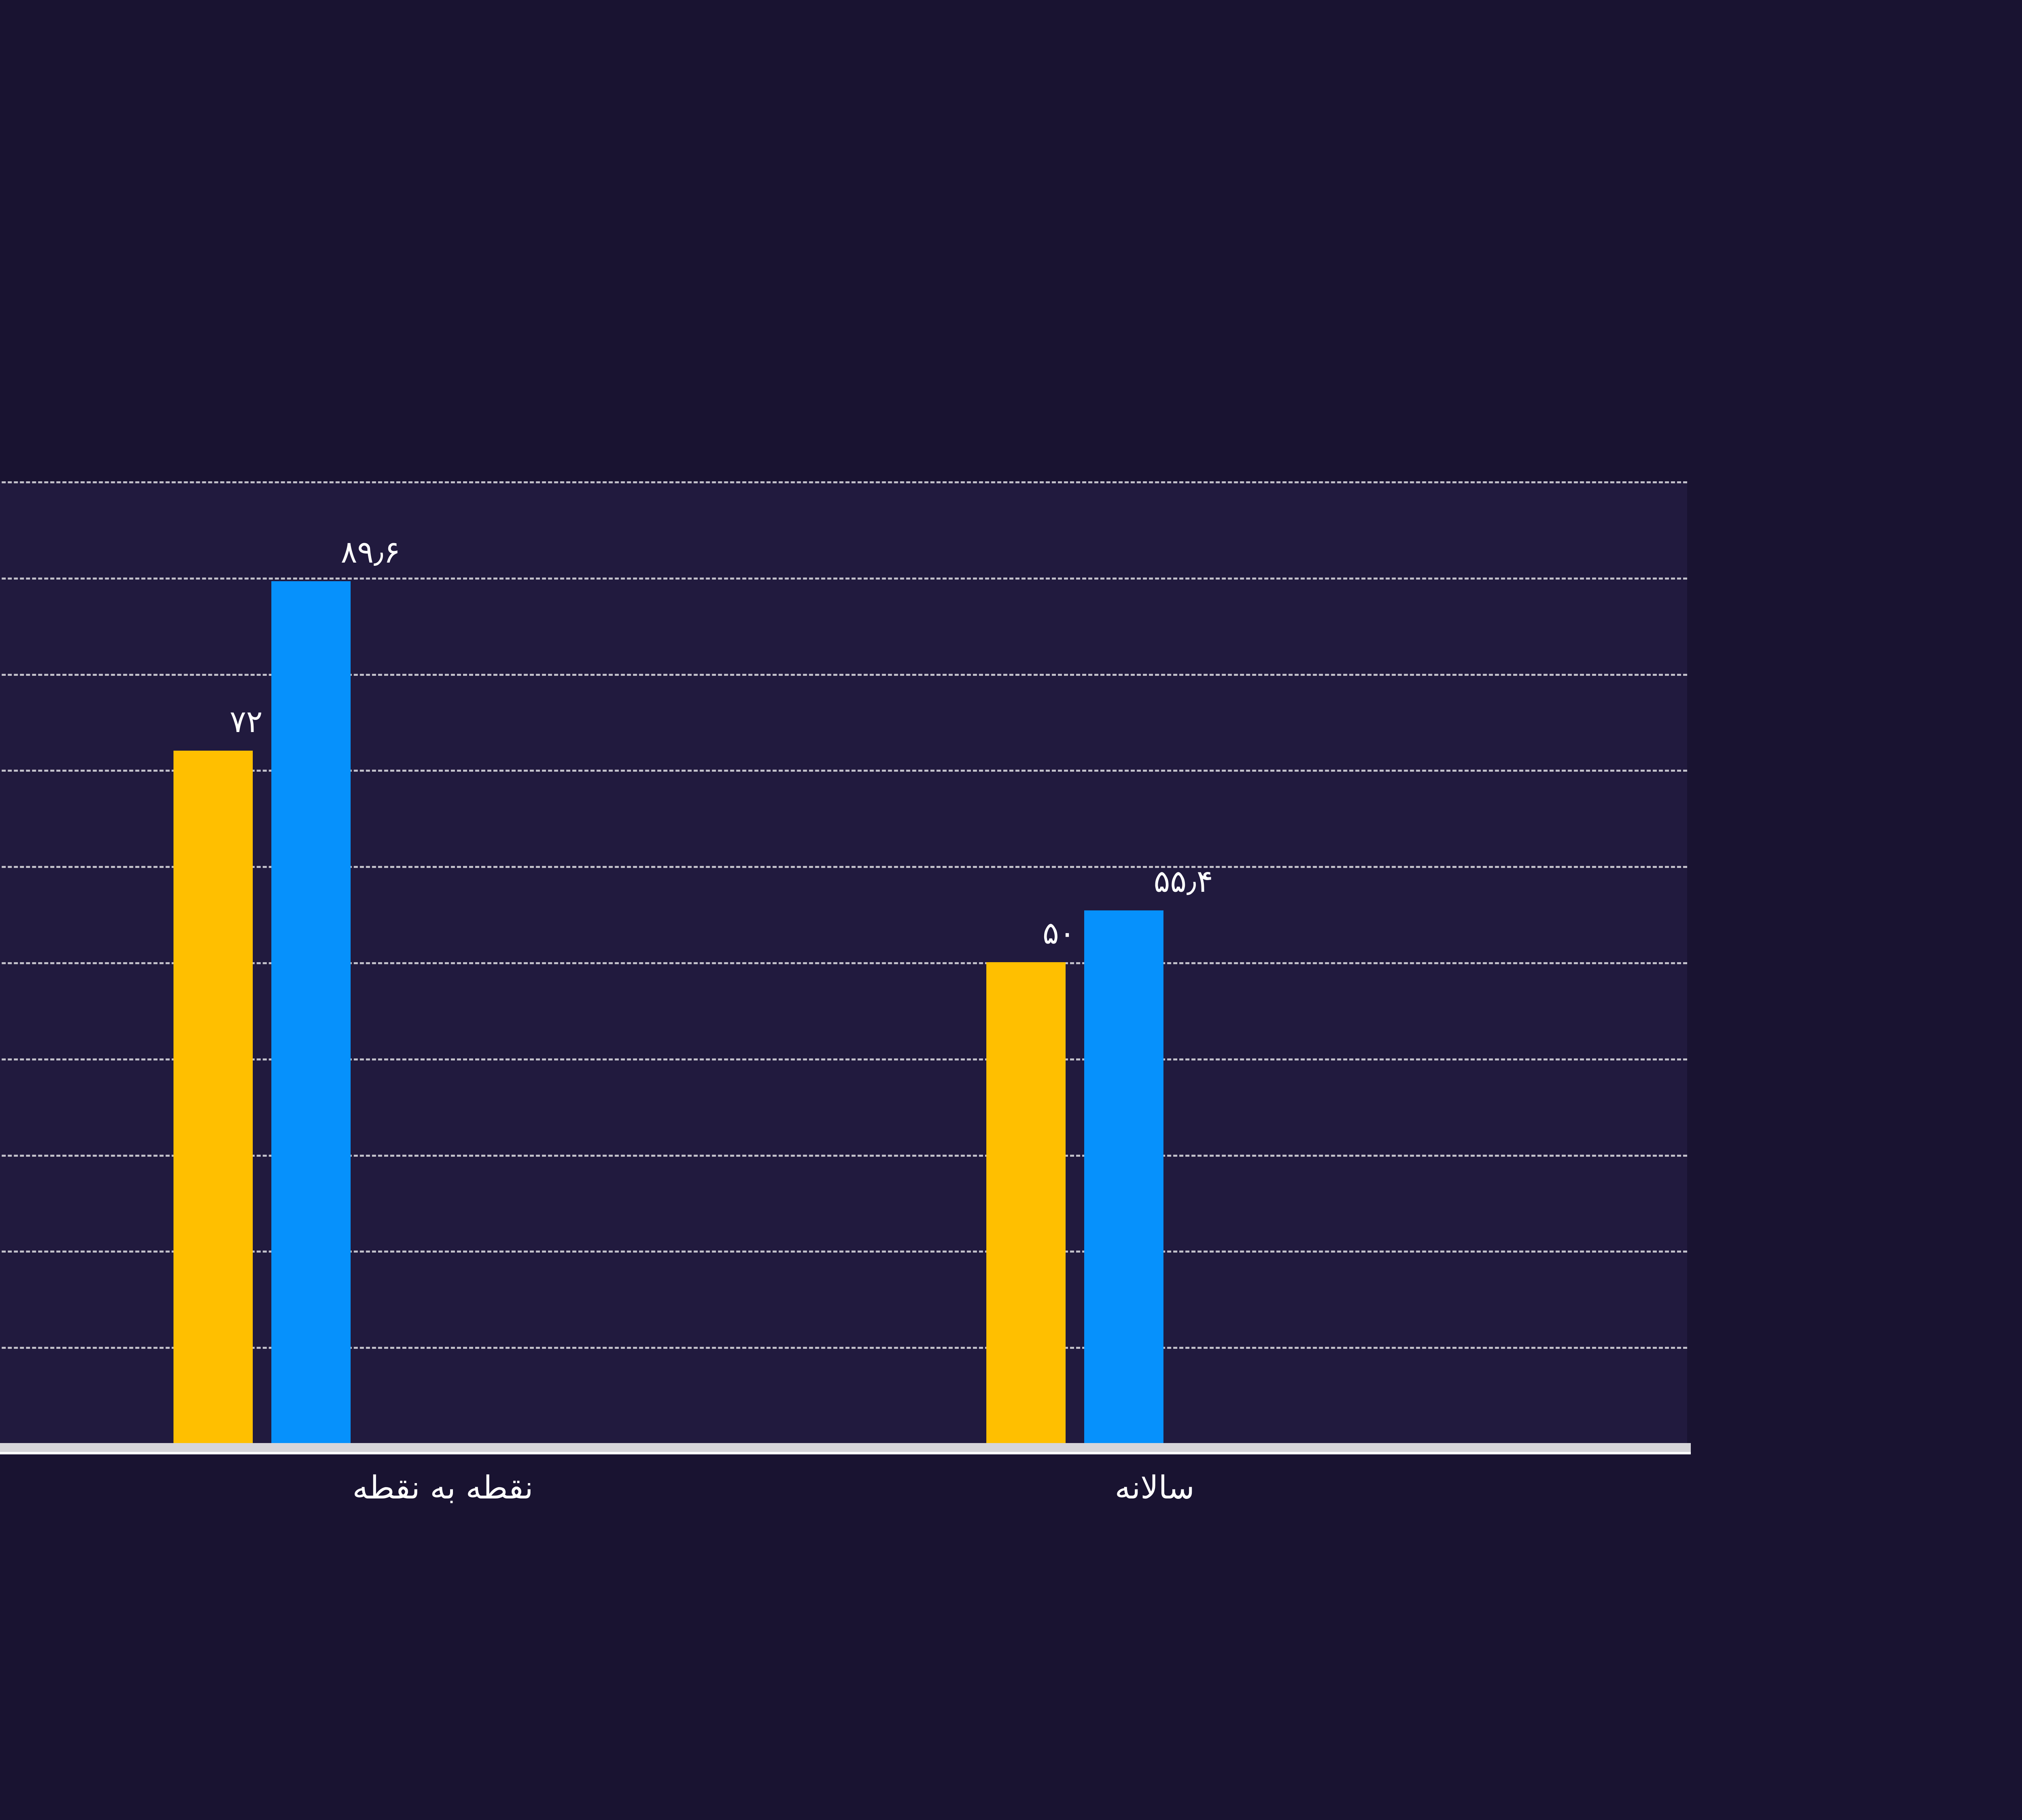 This screenshot has height=1820, width=2022. Describe the element at coordinates (845, 1448) in the screenshot. I see `x-axis-baseline` at that location.